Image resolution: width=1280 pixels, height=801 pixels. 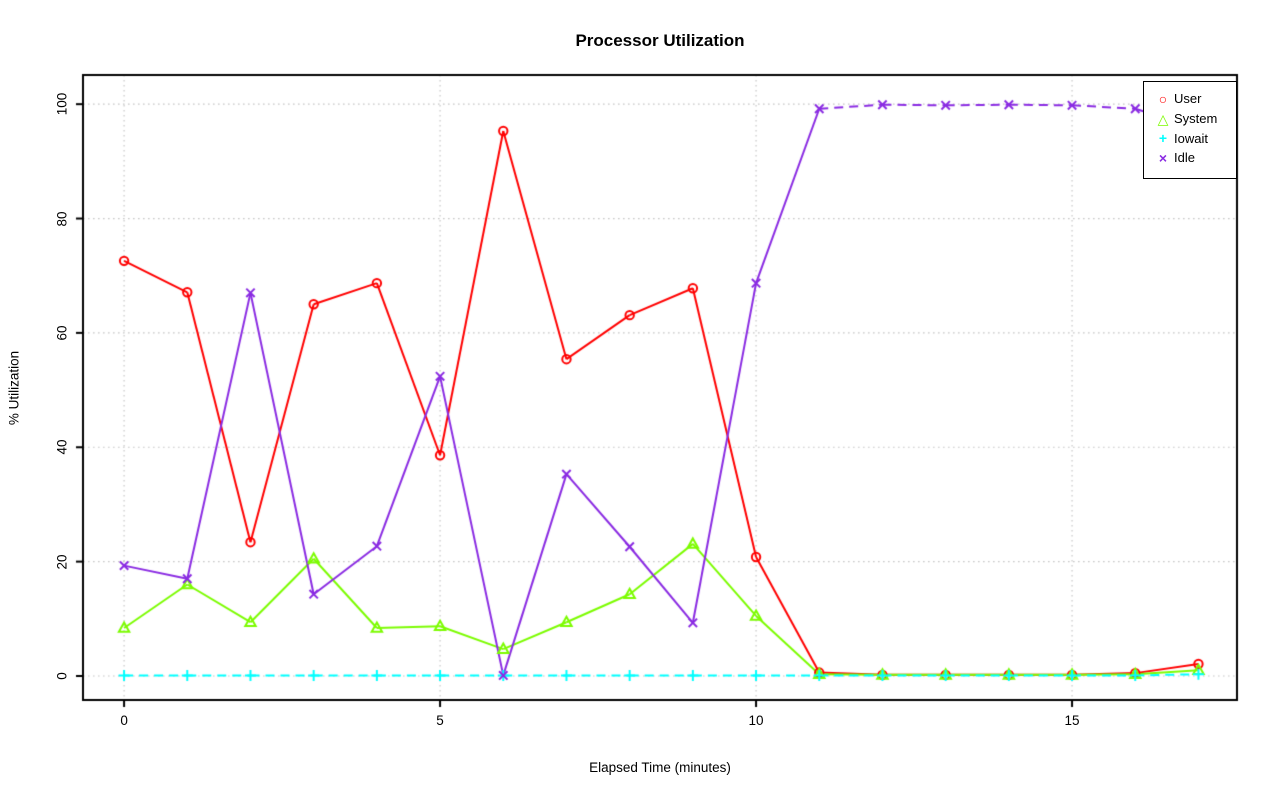 I want to click on legend: ○ User △ System + Iowait × Idle, so click(x=1190, y=130).